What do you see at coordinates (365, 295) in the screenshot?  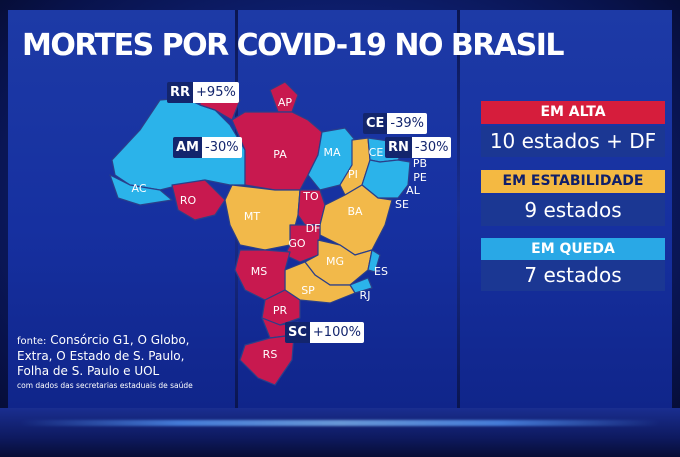 I see `state-label-rj: RJ` at bounding box center [365, 295].